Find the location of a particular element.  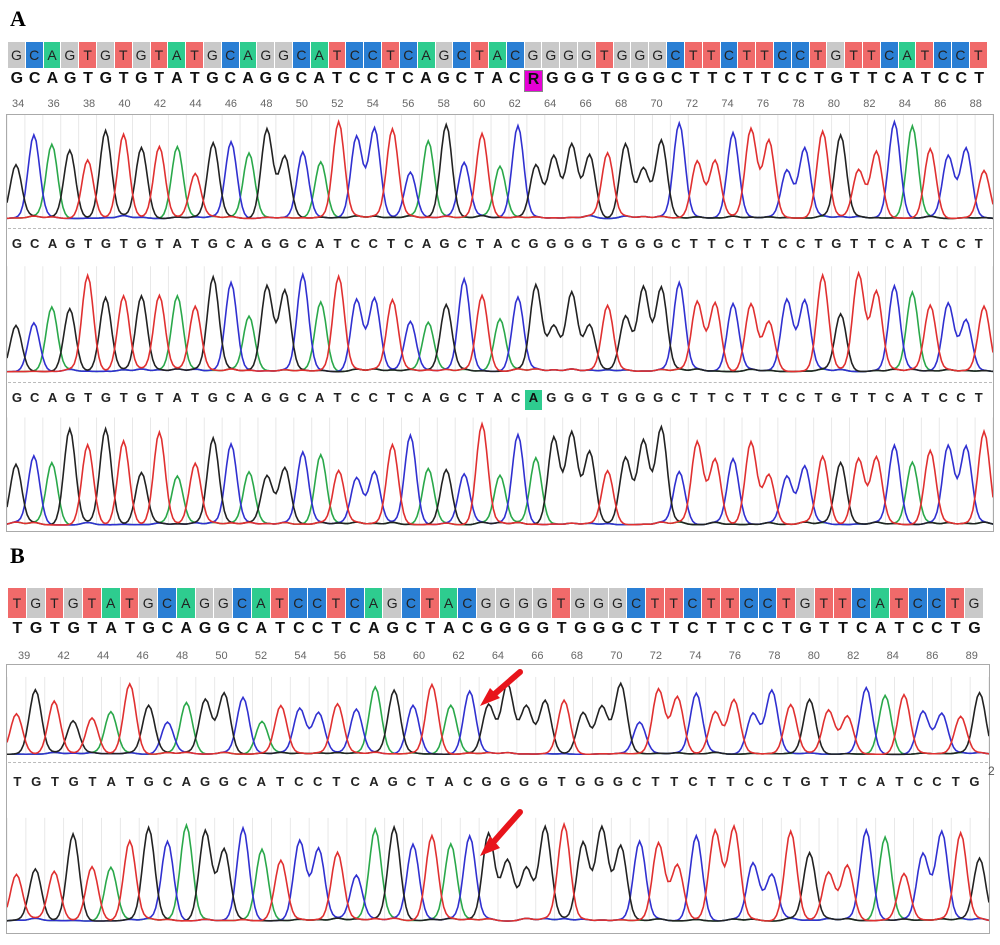

ruler-tick-label: 50 is located at coordinates (301, 104).